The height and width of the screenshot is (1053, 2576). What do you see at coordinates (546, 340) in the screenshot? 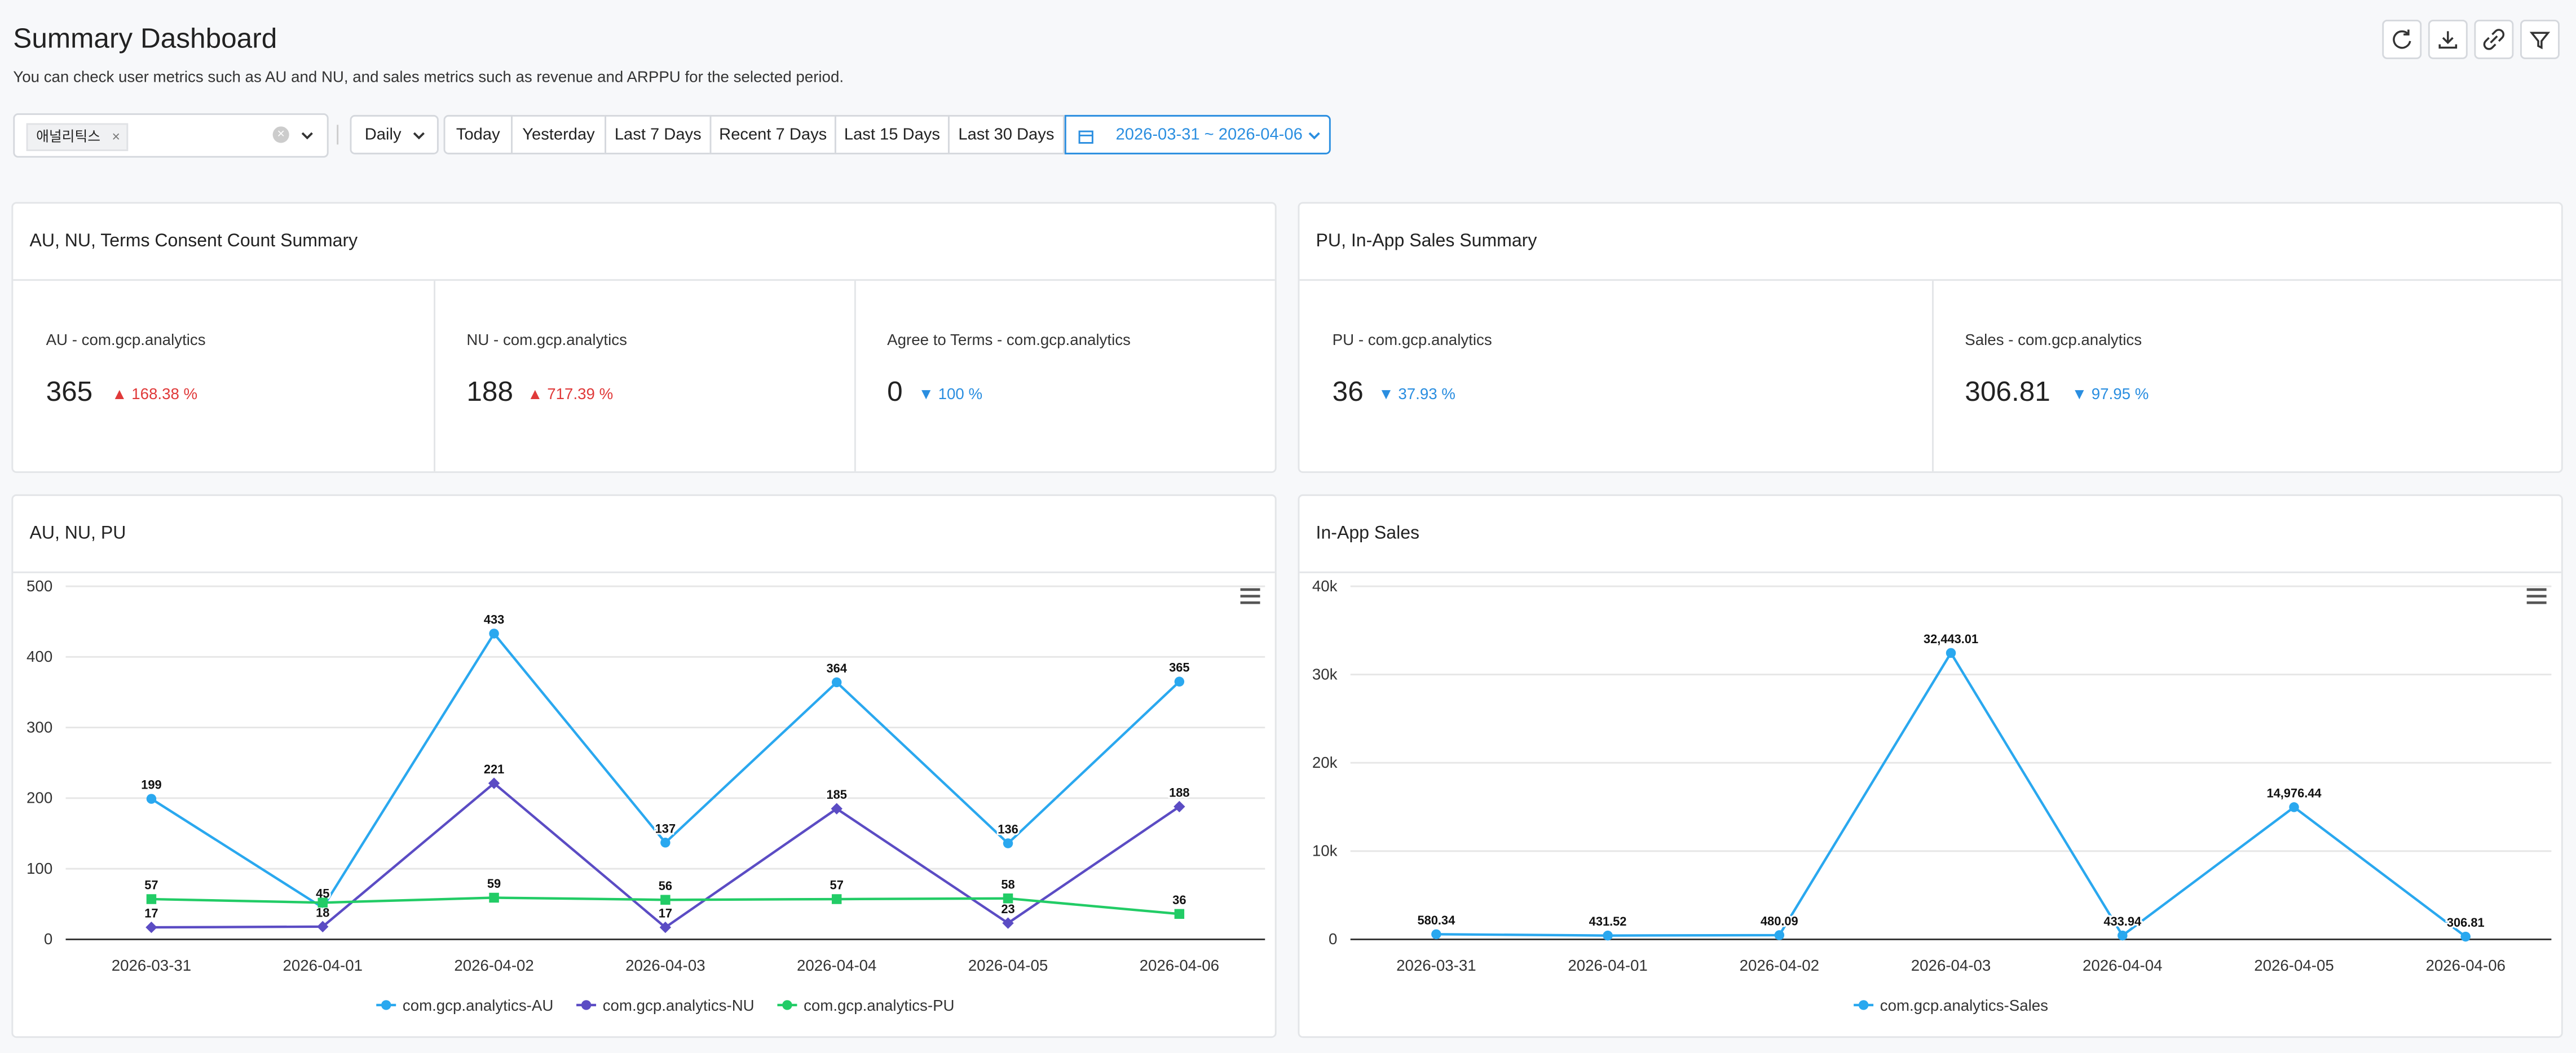
I see `metric-label: NU - com.gcp.analytics` at bounding box center [546, 340].